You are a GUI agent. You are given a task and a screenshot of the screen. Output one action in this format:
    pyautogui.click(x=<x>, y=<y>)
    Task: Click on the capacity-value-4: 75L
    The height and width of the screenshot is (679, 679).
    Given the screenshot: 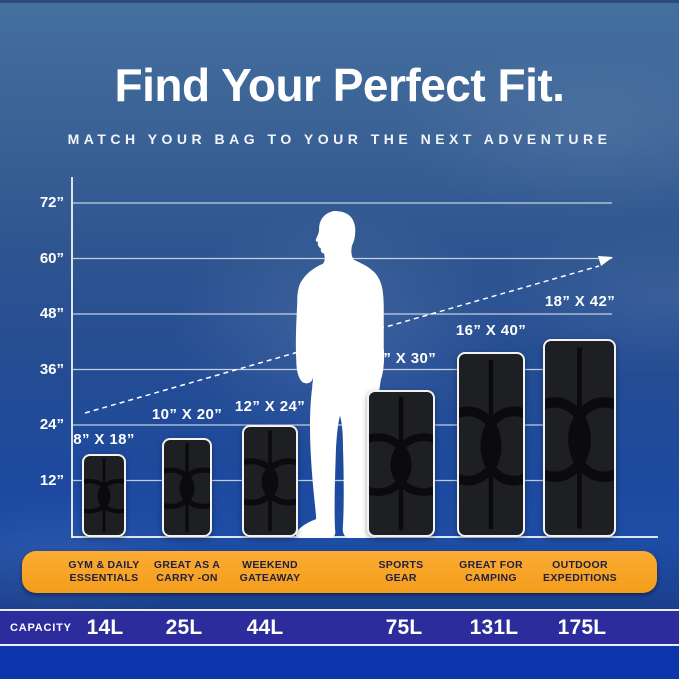 What is the action you would take?
    pyautogui.click(x=404, y=627)
    